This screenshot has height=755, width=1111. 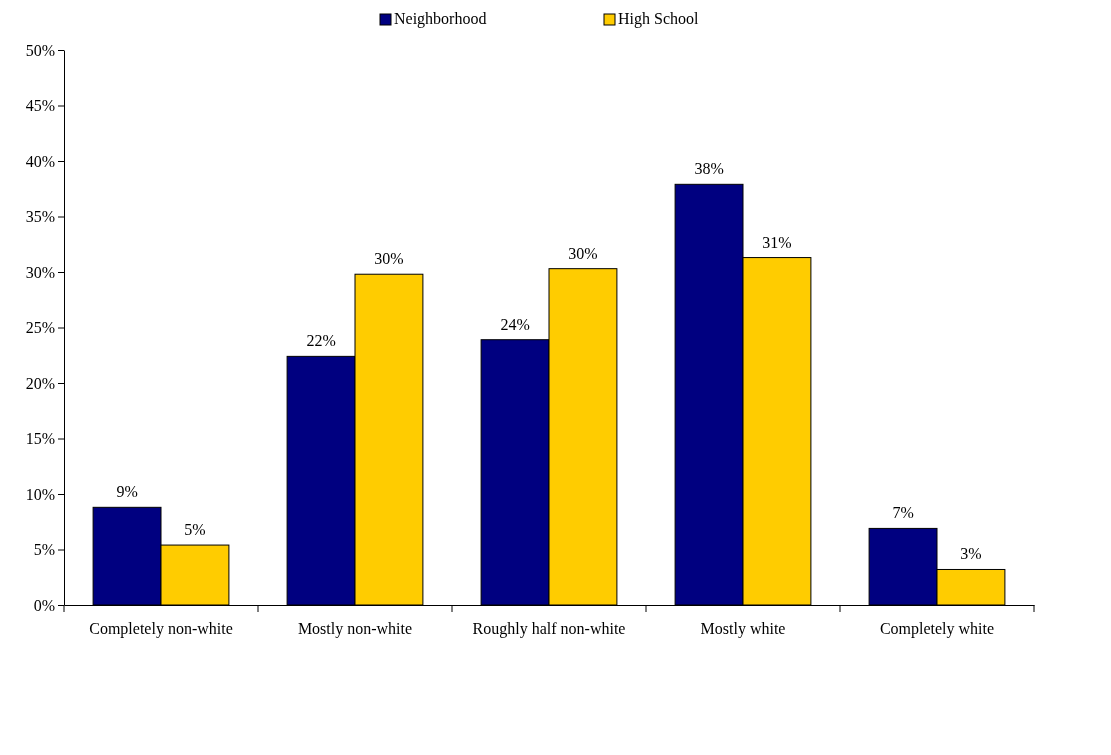 I want to click on data-label: 22%, so click(x=321, y=341).